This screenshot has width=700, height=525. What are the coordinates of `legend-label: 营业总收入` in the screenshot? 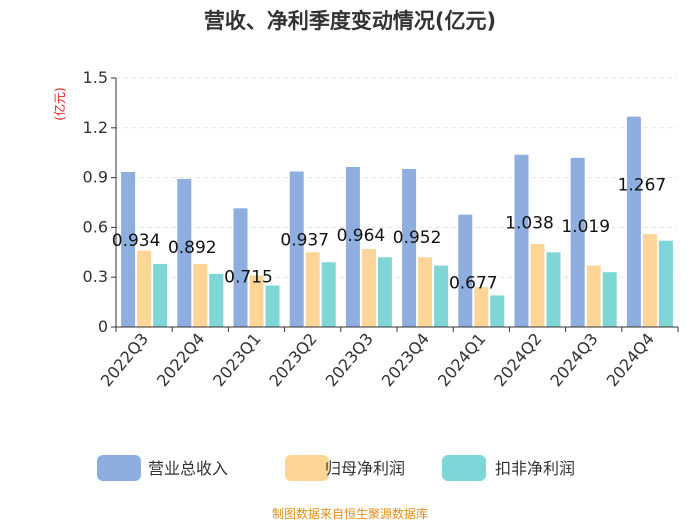 It's located at (188, 468).